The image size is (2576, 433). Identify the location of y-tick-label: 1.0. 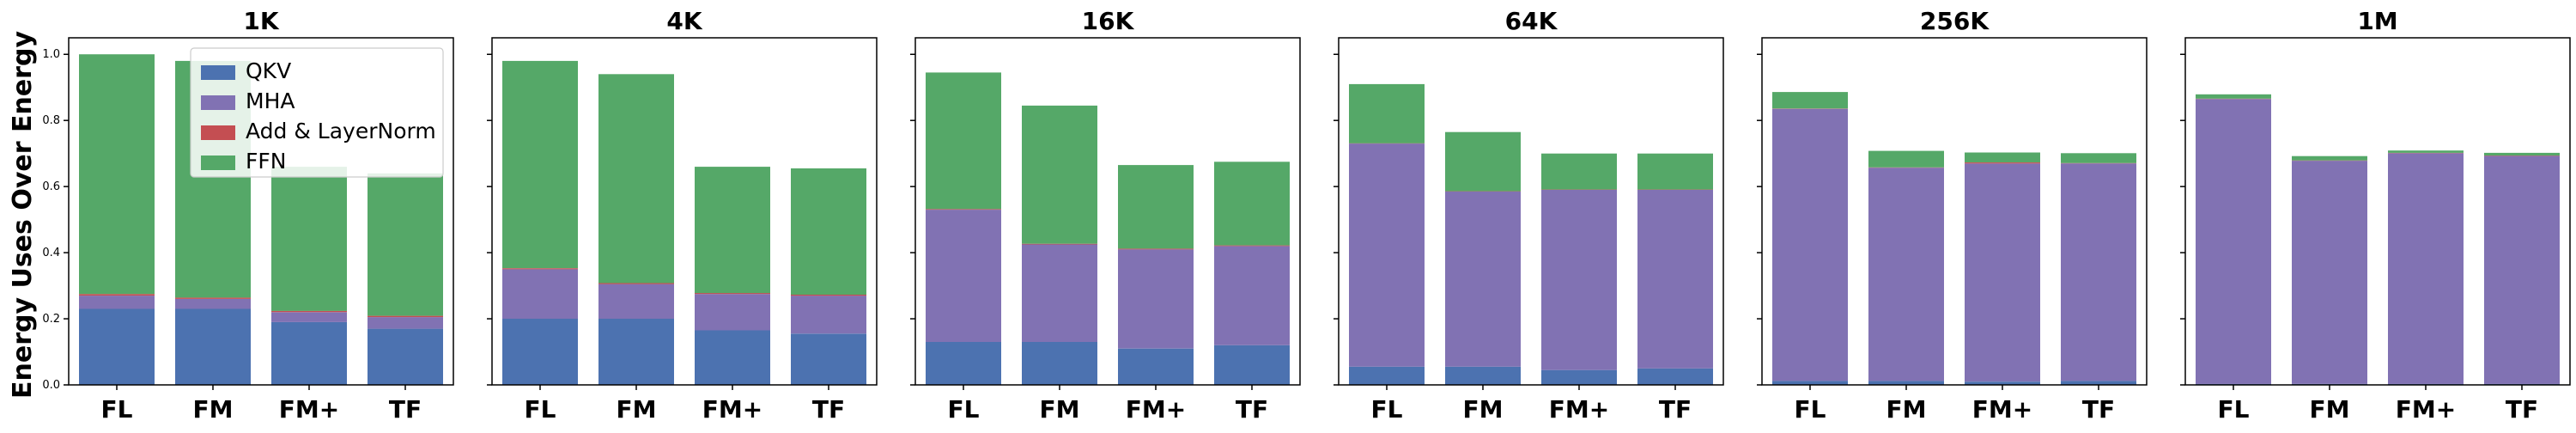
(51, 54).